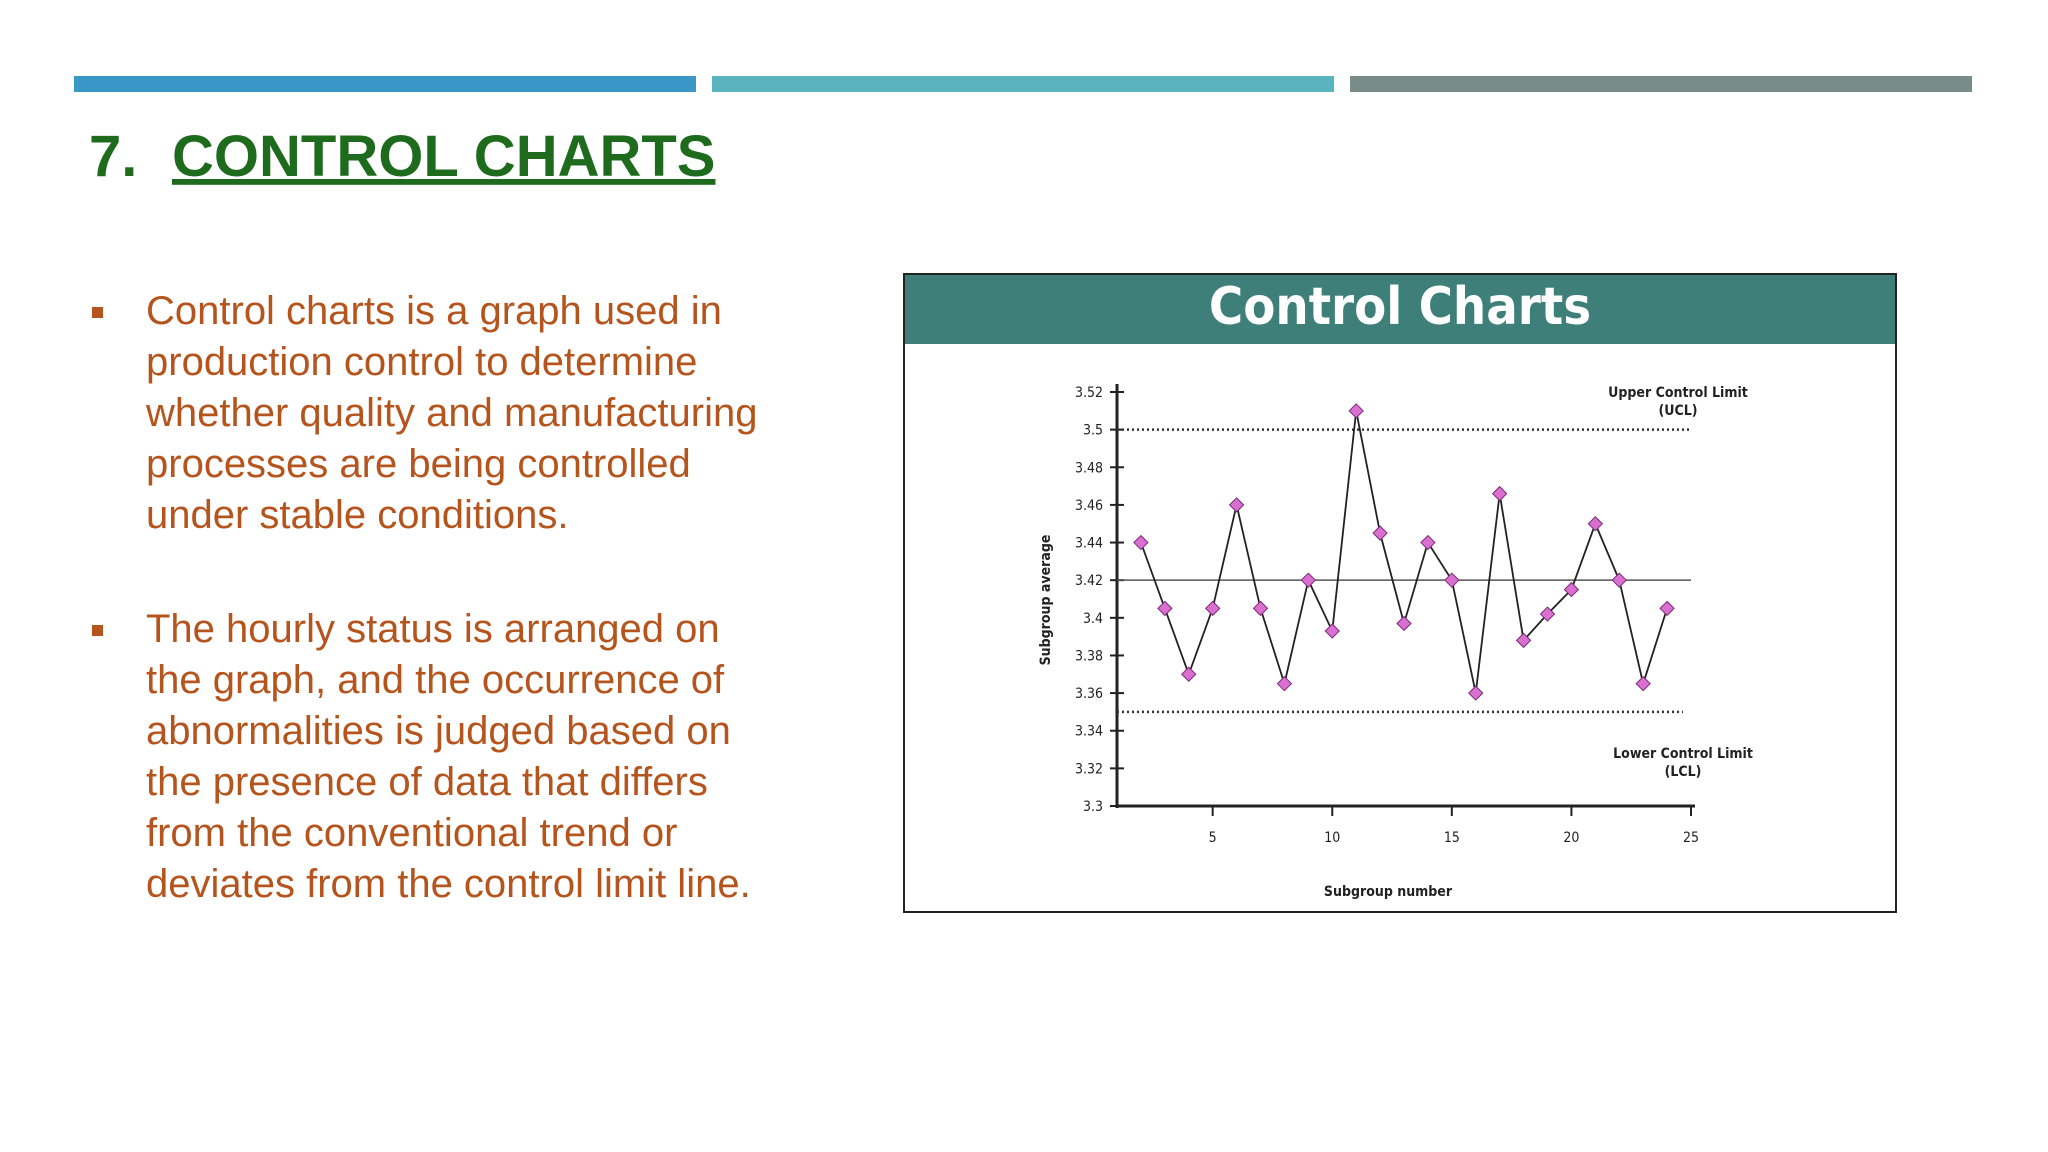 Image resolution: width=2048 pixels, height=1152 pixels. I want to click on x-tick-label: 10, so click(1332, 838).